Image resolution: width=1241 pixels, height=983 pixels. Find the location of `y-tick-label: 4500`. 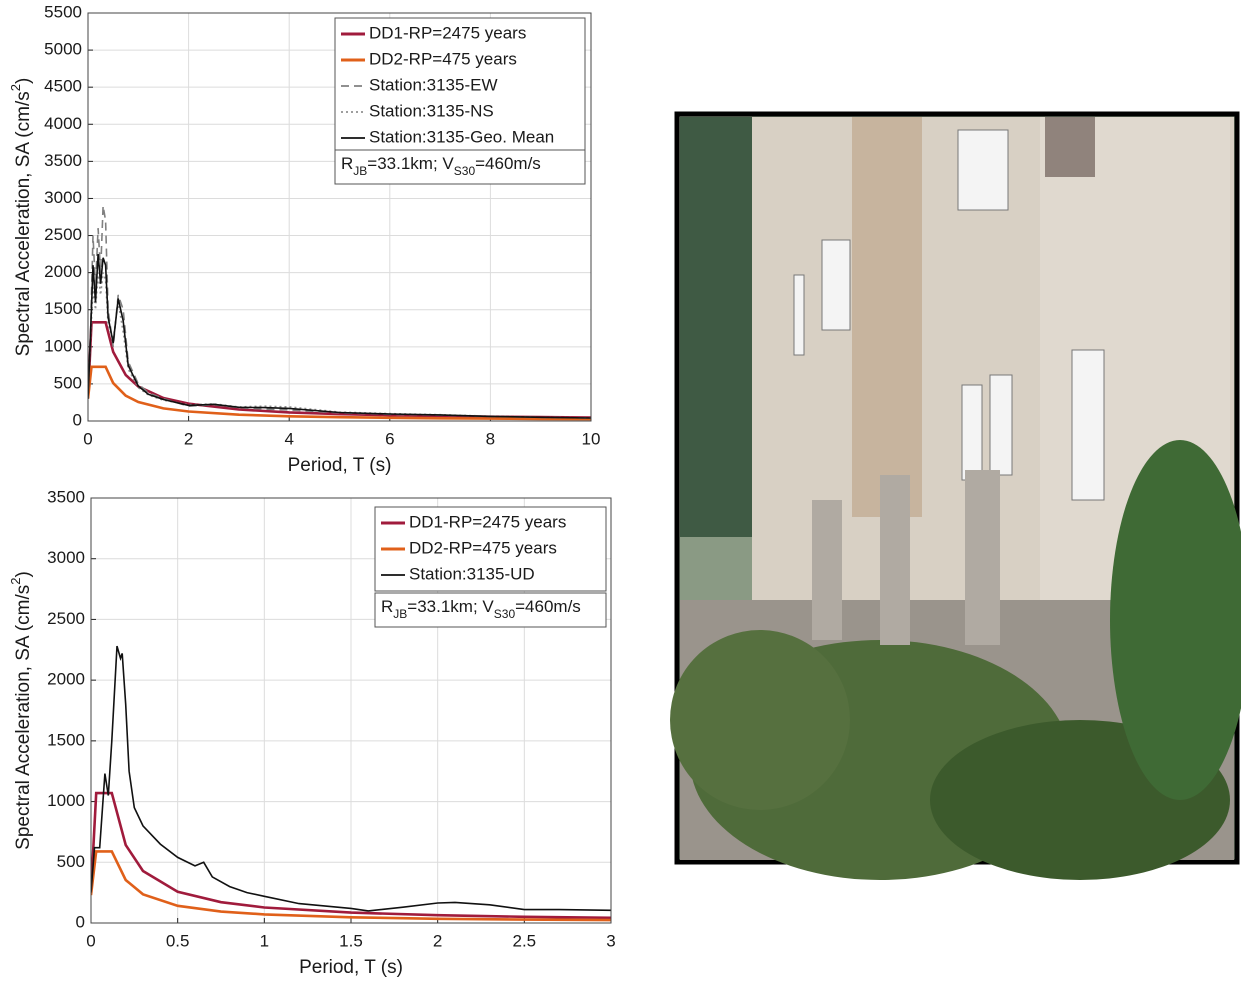

y-tick-label: 4500 is located at coordinates (63, 86).